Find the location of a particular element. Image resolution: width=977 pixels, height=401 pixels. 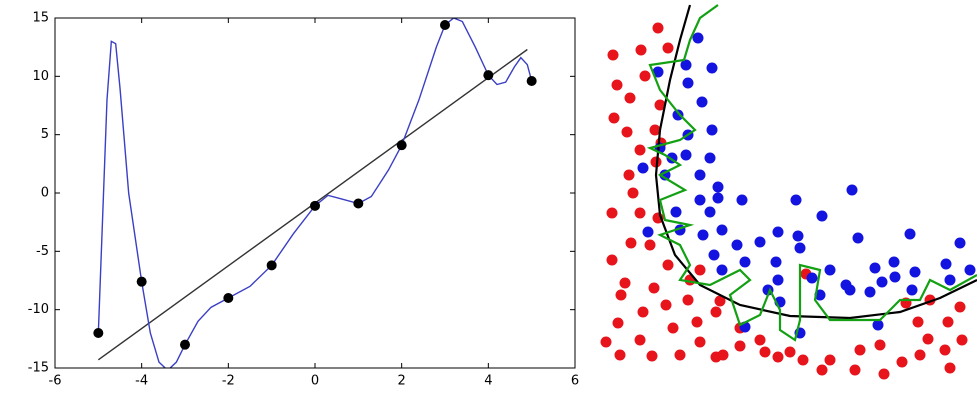

y-tick-label: 5 is located at coordinates (45, 134).